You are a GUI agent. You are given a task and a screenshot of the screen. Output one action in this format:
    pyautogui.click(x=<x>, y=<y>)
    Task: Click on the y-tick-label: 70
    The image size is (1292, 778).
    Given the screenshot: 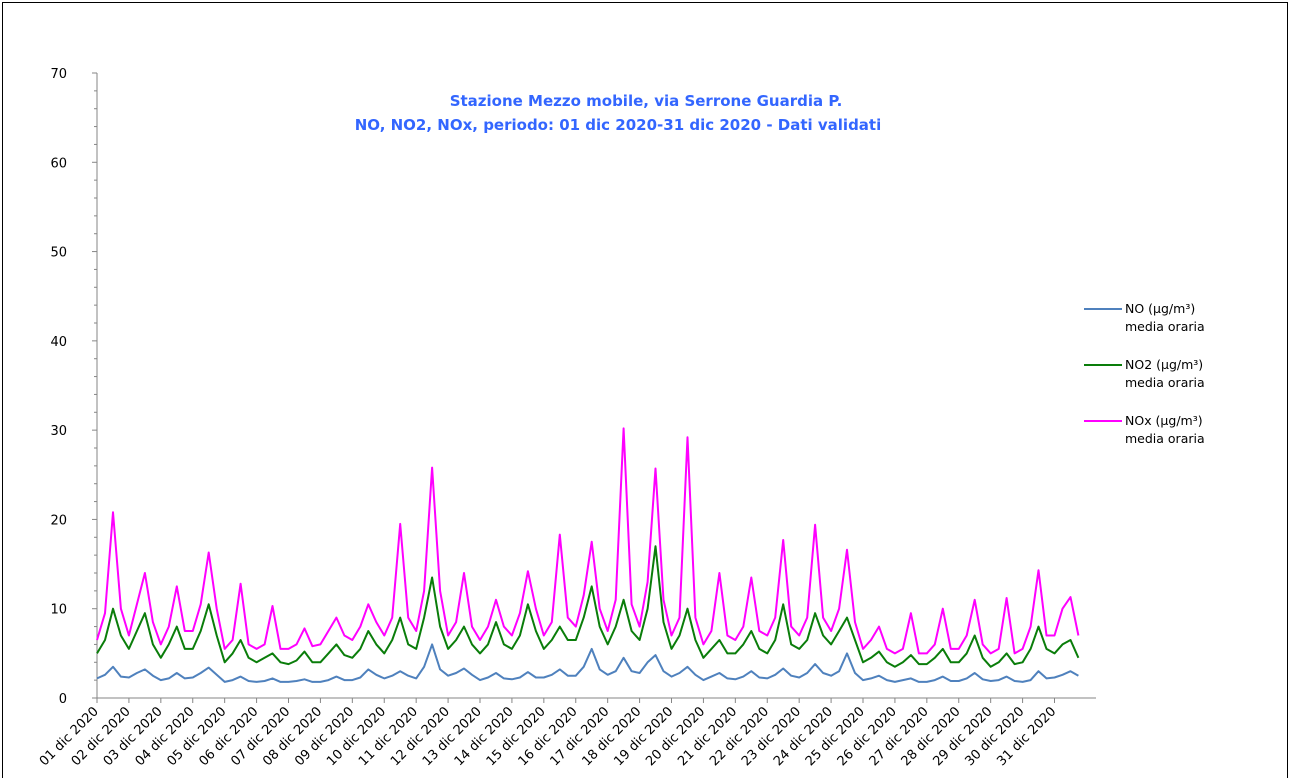 What is the action you would take?
    pyautogui.click(x=58, y=74)
    